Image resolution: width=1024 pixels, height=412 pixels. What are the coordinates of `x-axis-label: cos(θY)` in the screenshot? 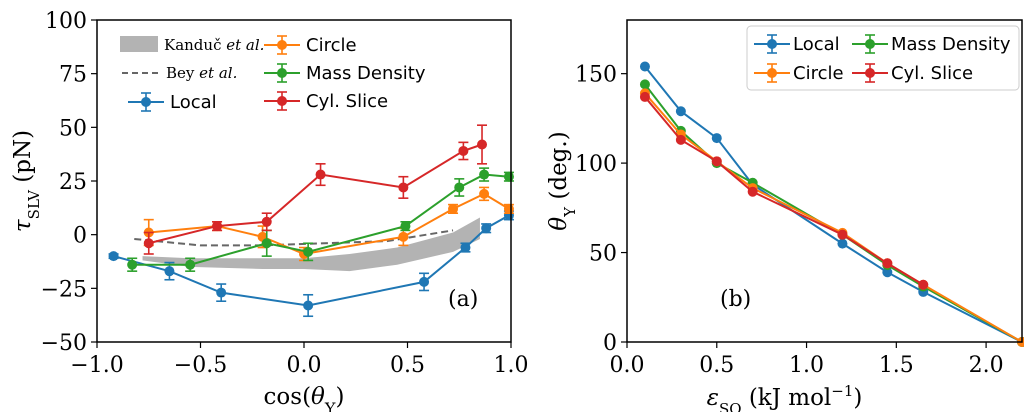 It's located at (304, 398).